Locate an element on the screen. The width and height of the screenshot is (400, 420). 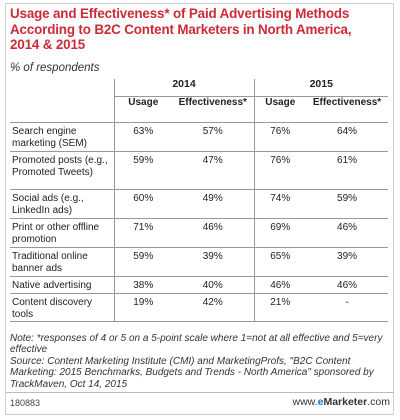
value-cell: 42% is located at coordinates (213, 307).